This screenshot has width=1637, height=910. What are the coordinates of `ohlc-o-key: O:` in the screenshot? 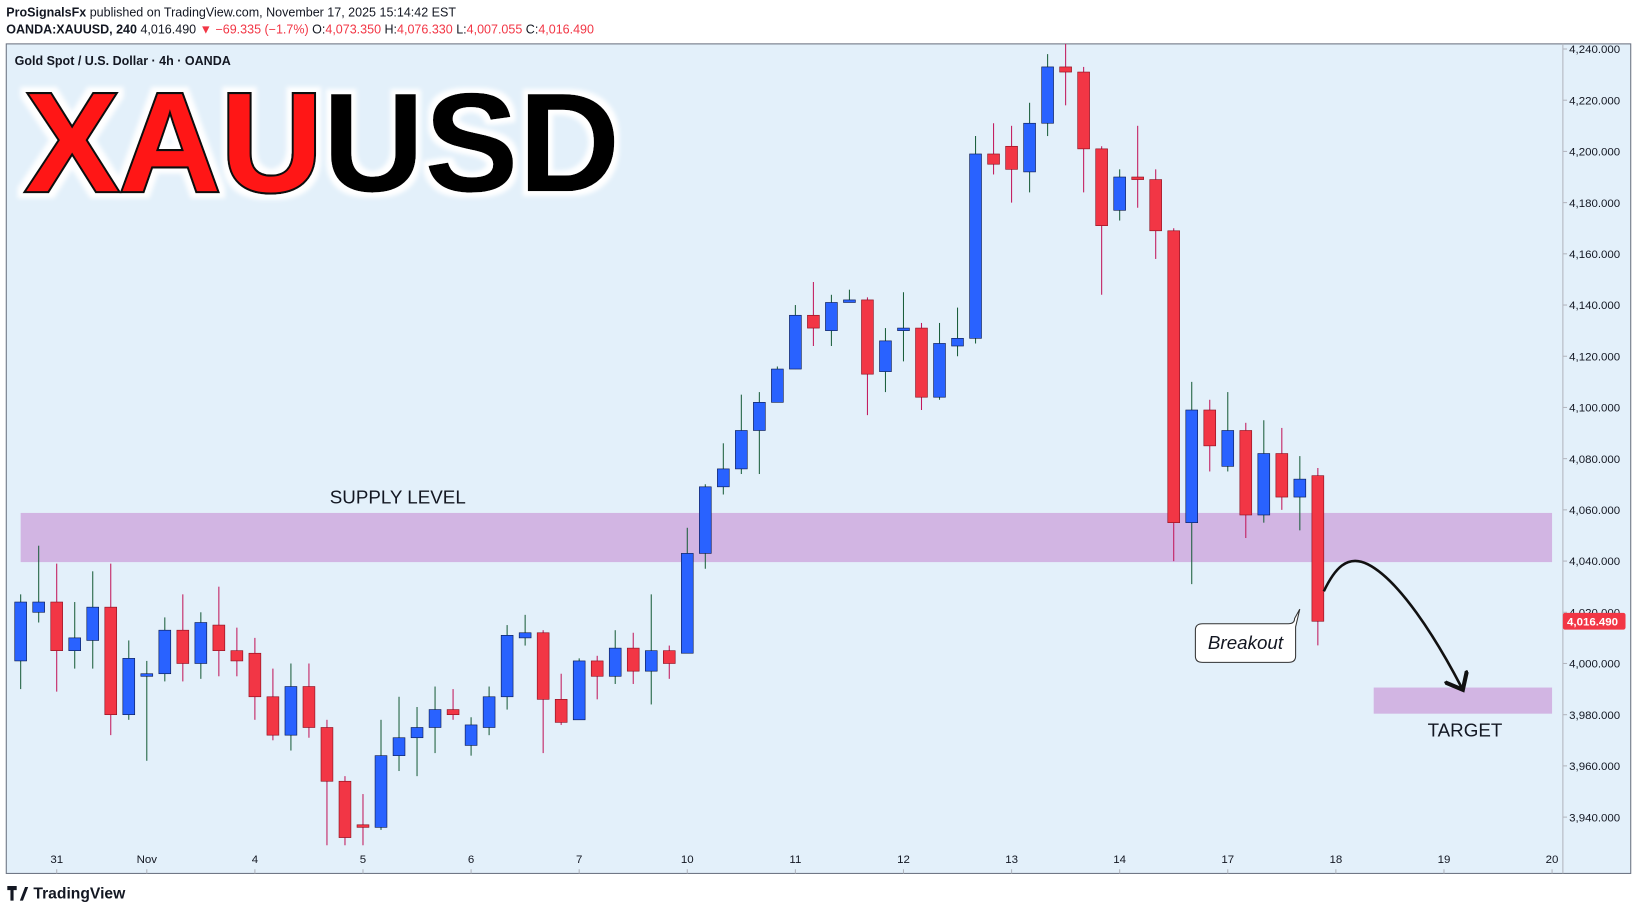 It's located at (318, 29).